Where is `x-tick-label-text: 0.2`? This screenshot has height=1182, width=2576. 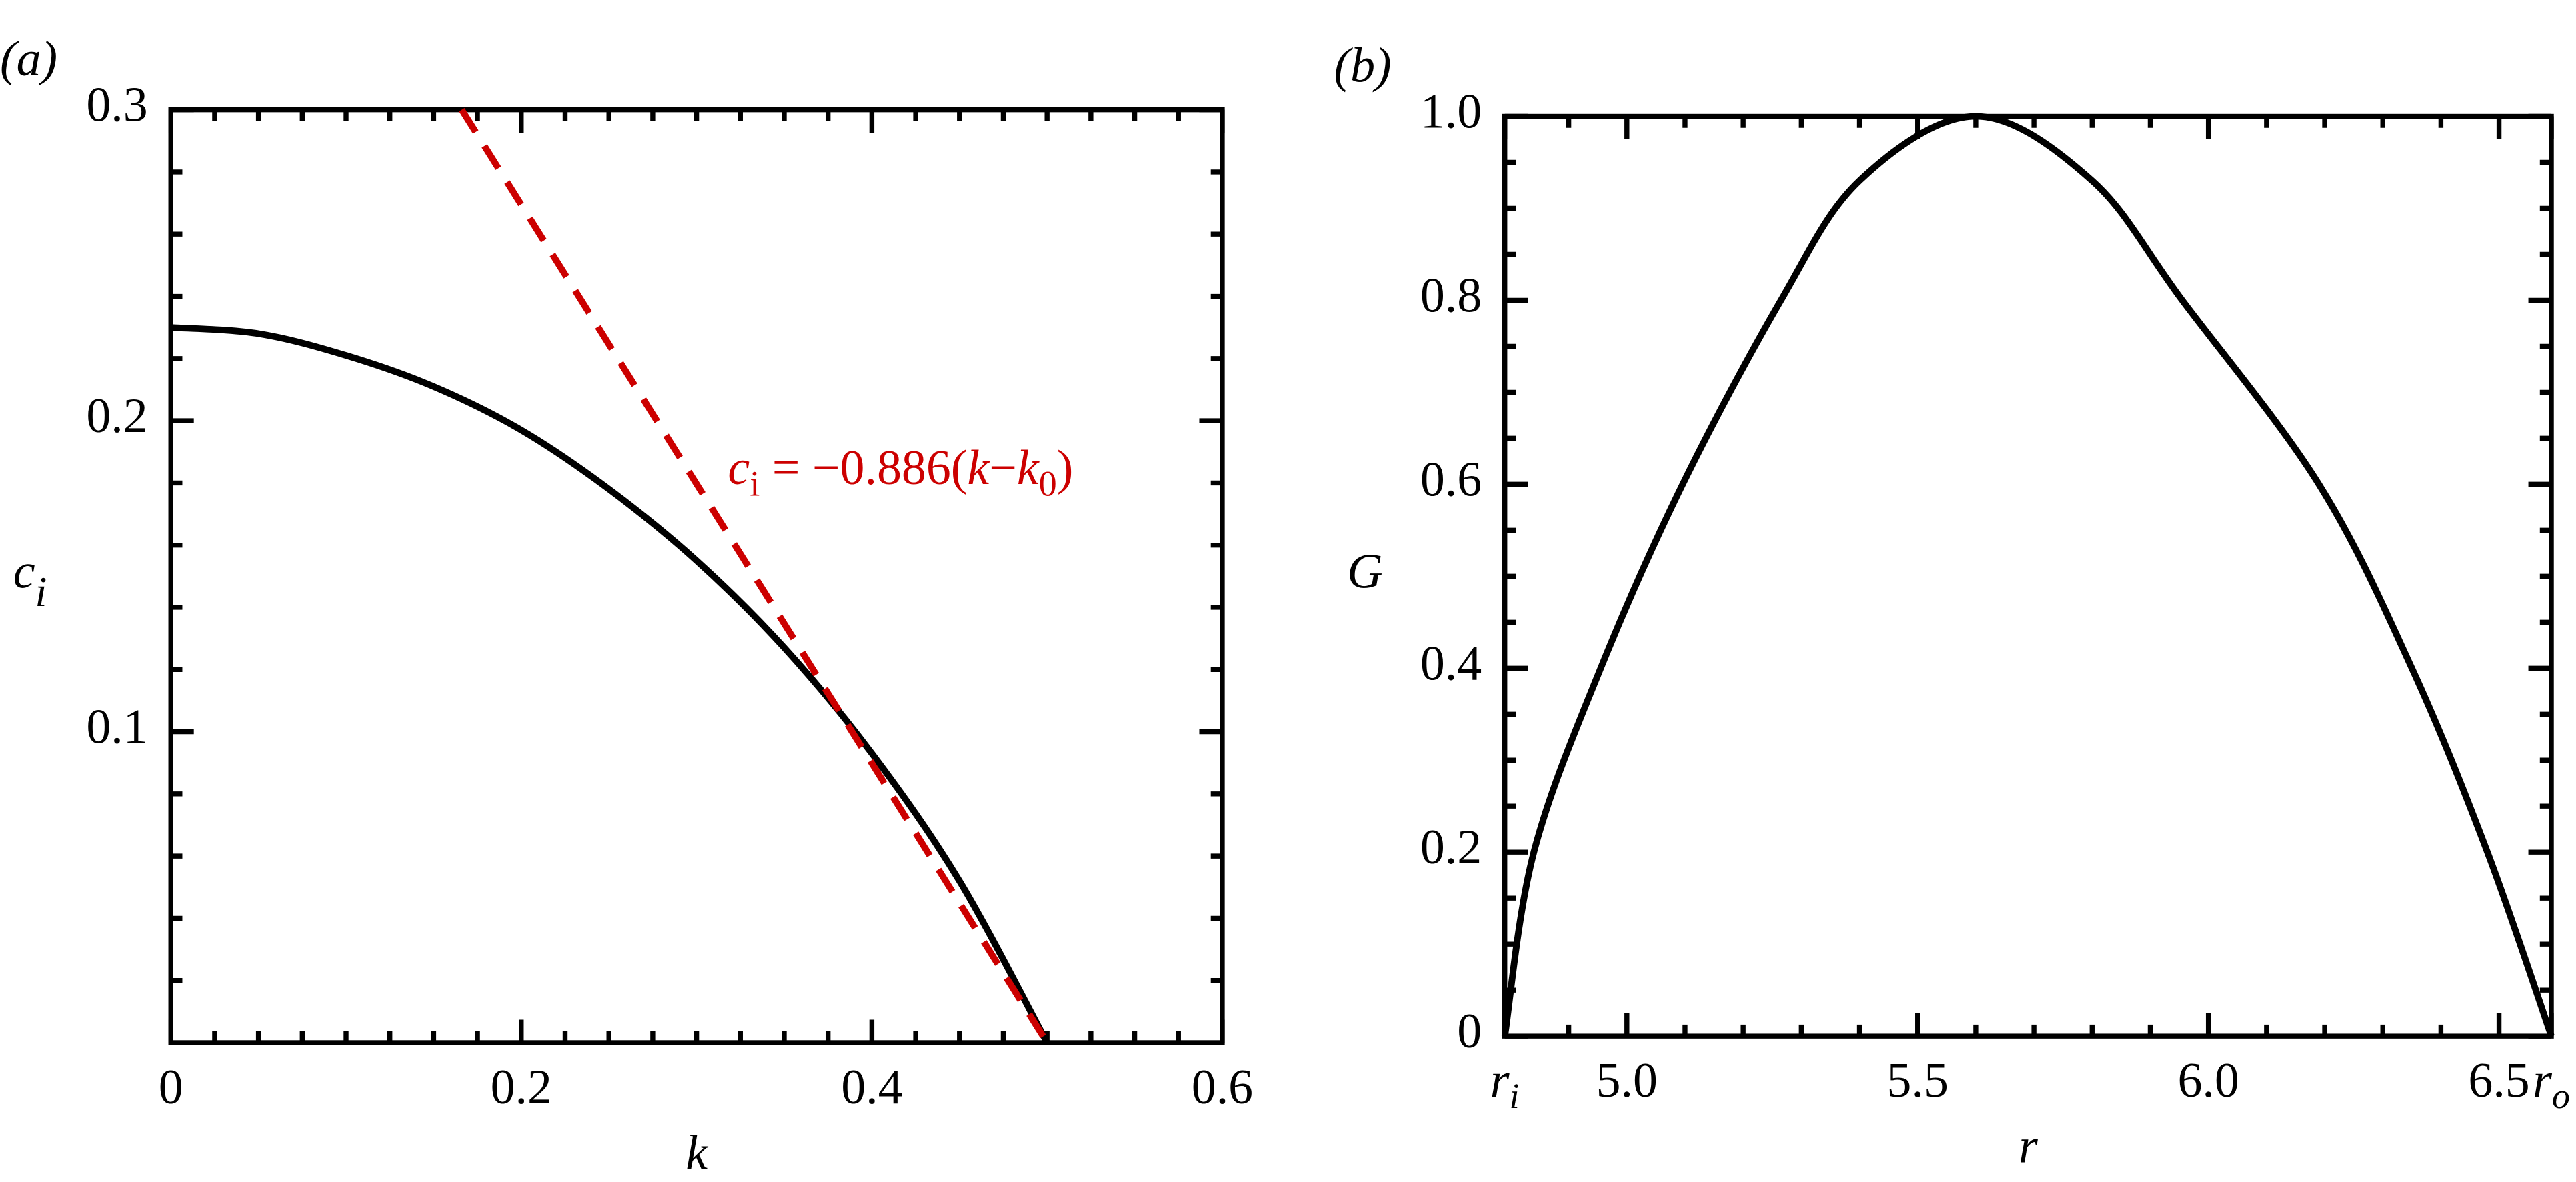
x-tick-label-text: 0.2 is located at coordinates (521, 1086).